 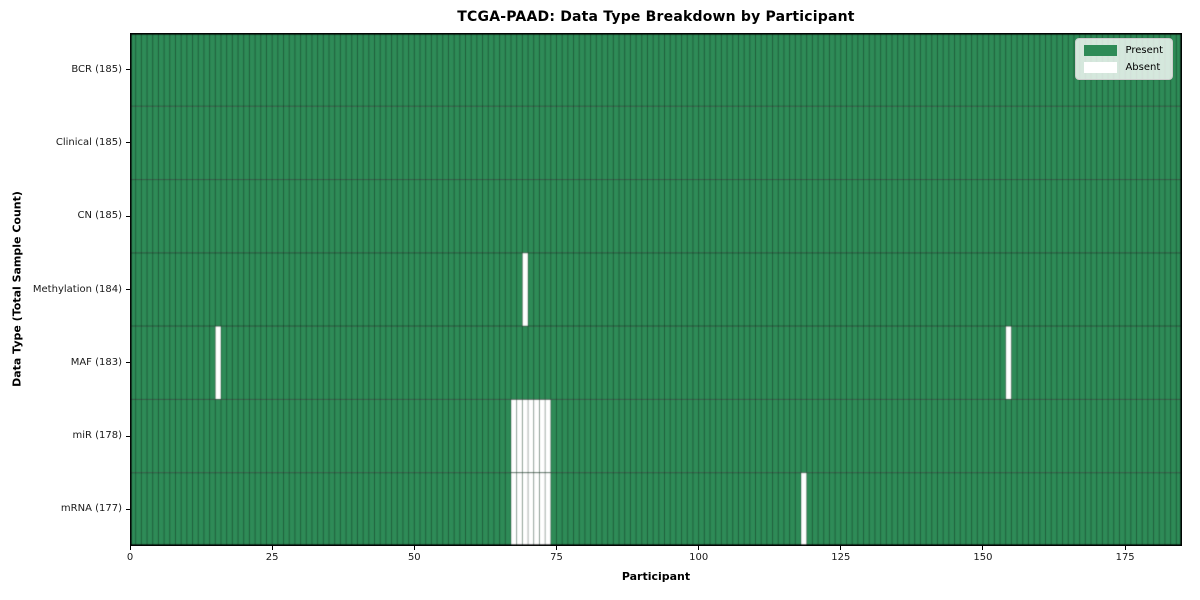 I want to click on x-tick-label: 150, so click(x=983, y=557).